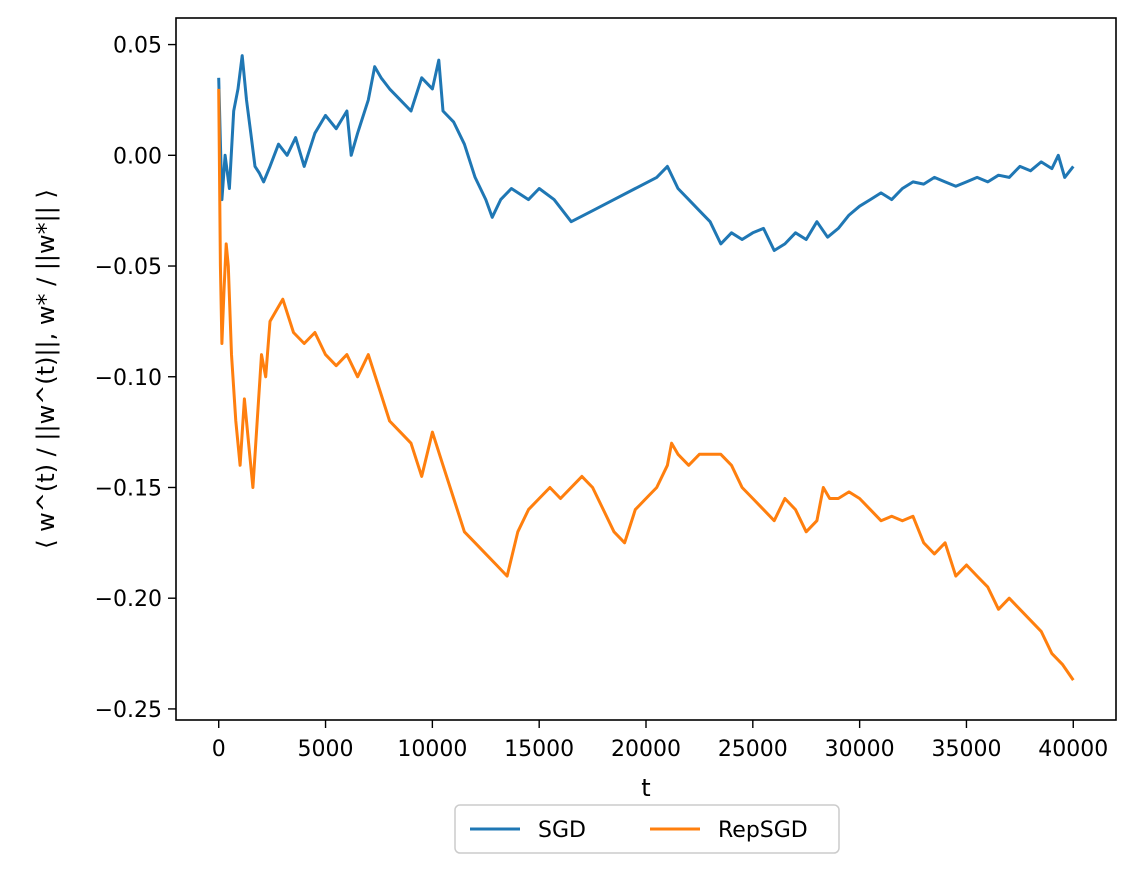 The image size is (1138, 873). I want to click on x-axis: 0 5000 10000 15000 20000 25000 30000 35000 40000, so click(660, 741).